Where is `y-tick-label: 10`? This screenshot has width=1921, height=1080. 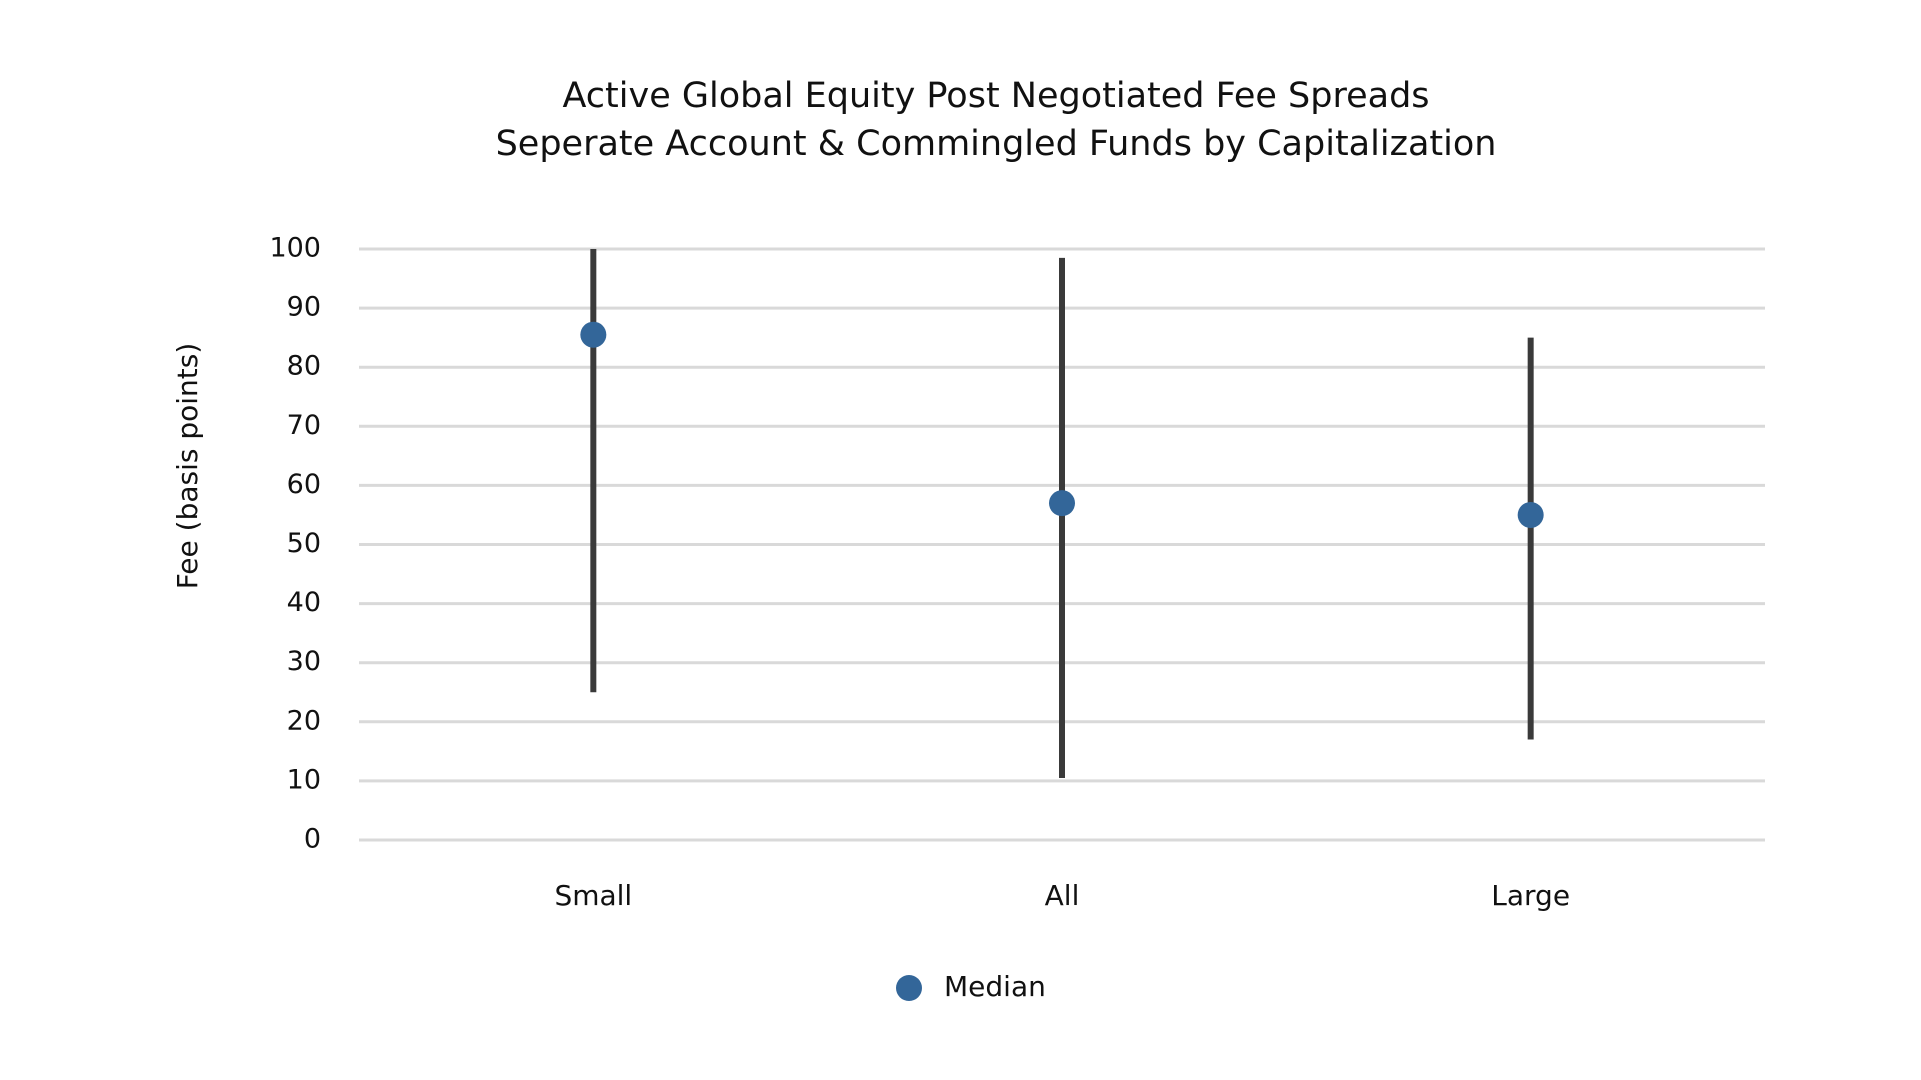
y-tick-label: 10 is located at coordinates (304, 779).